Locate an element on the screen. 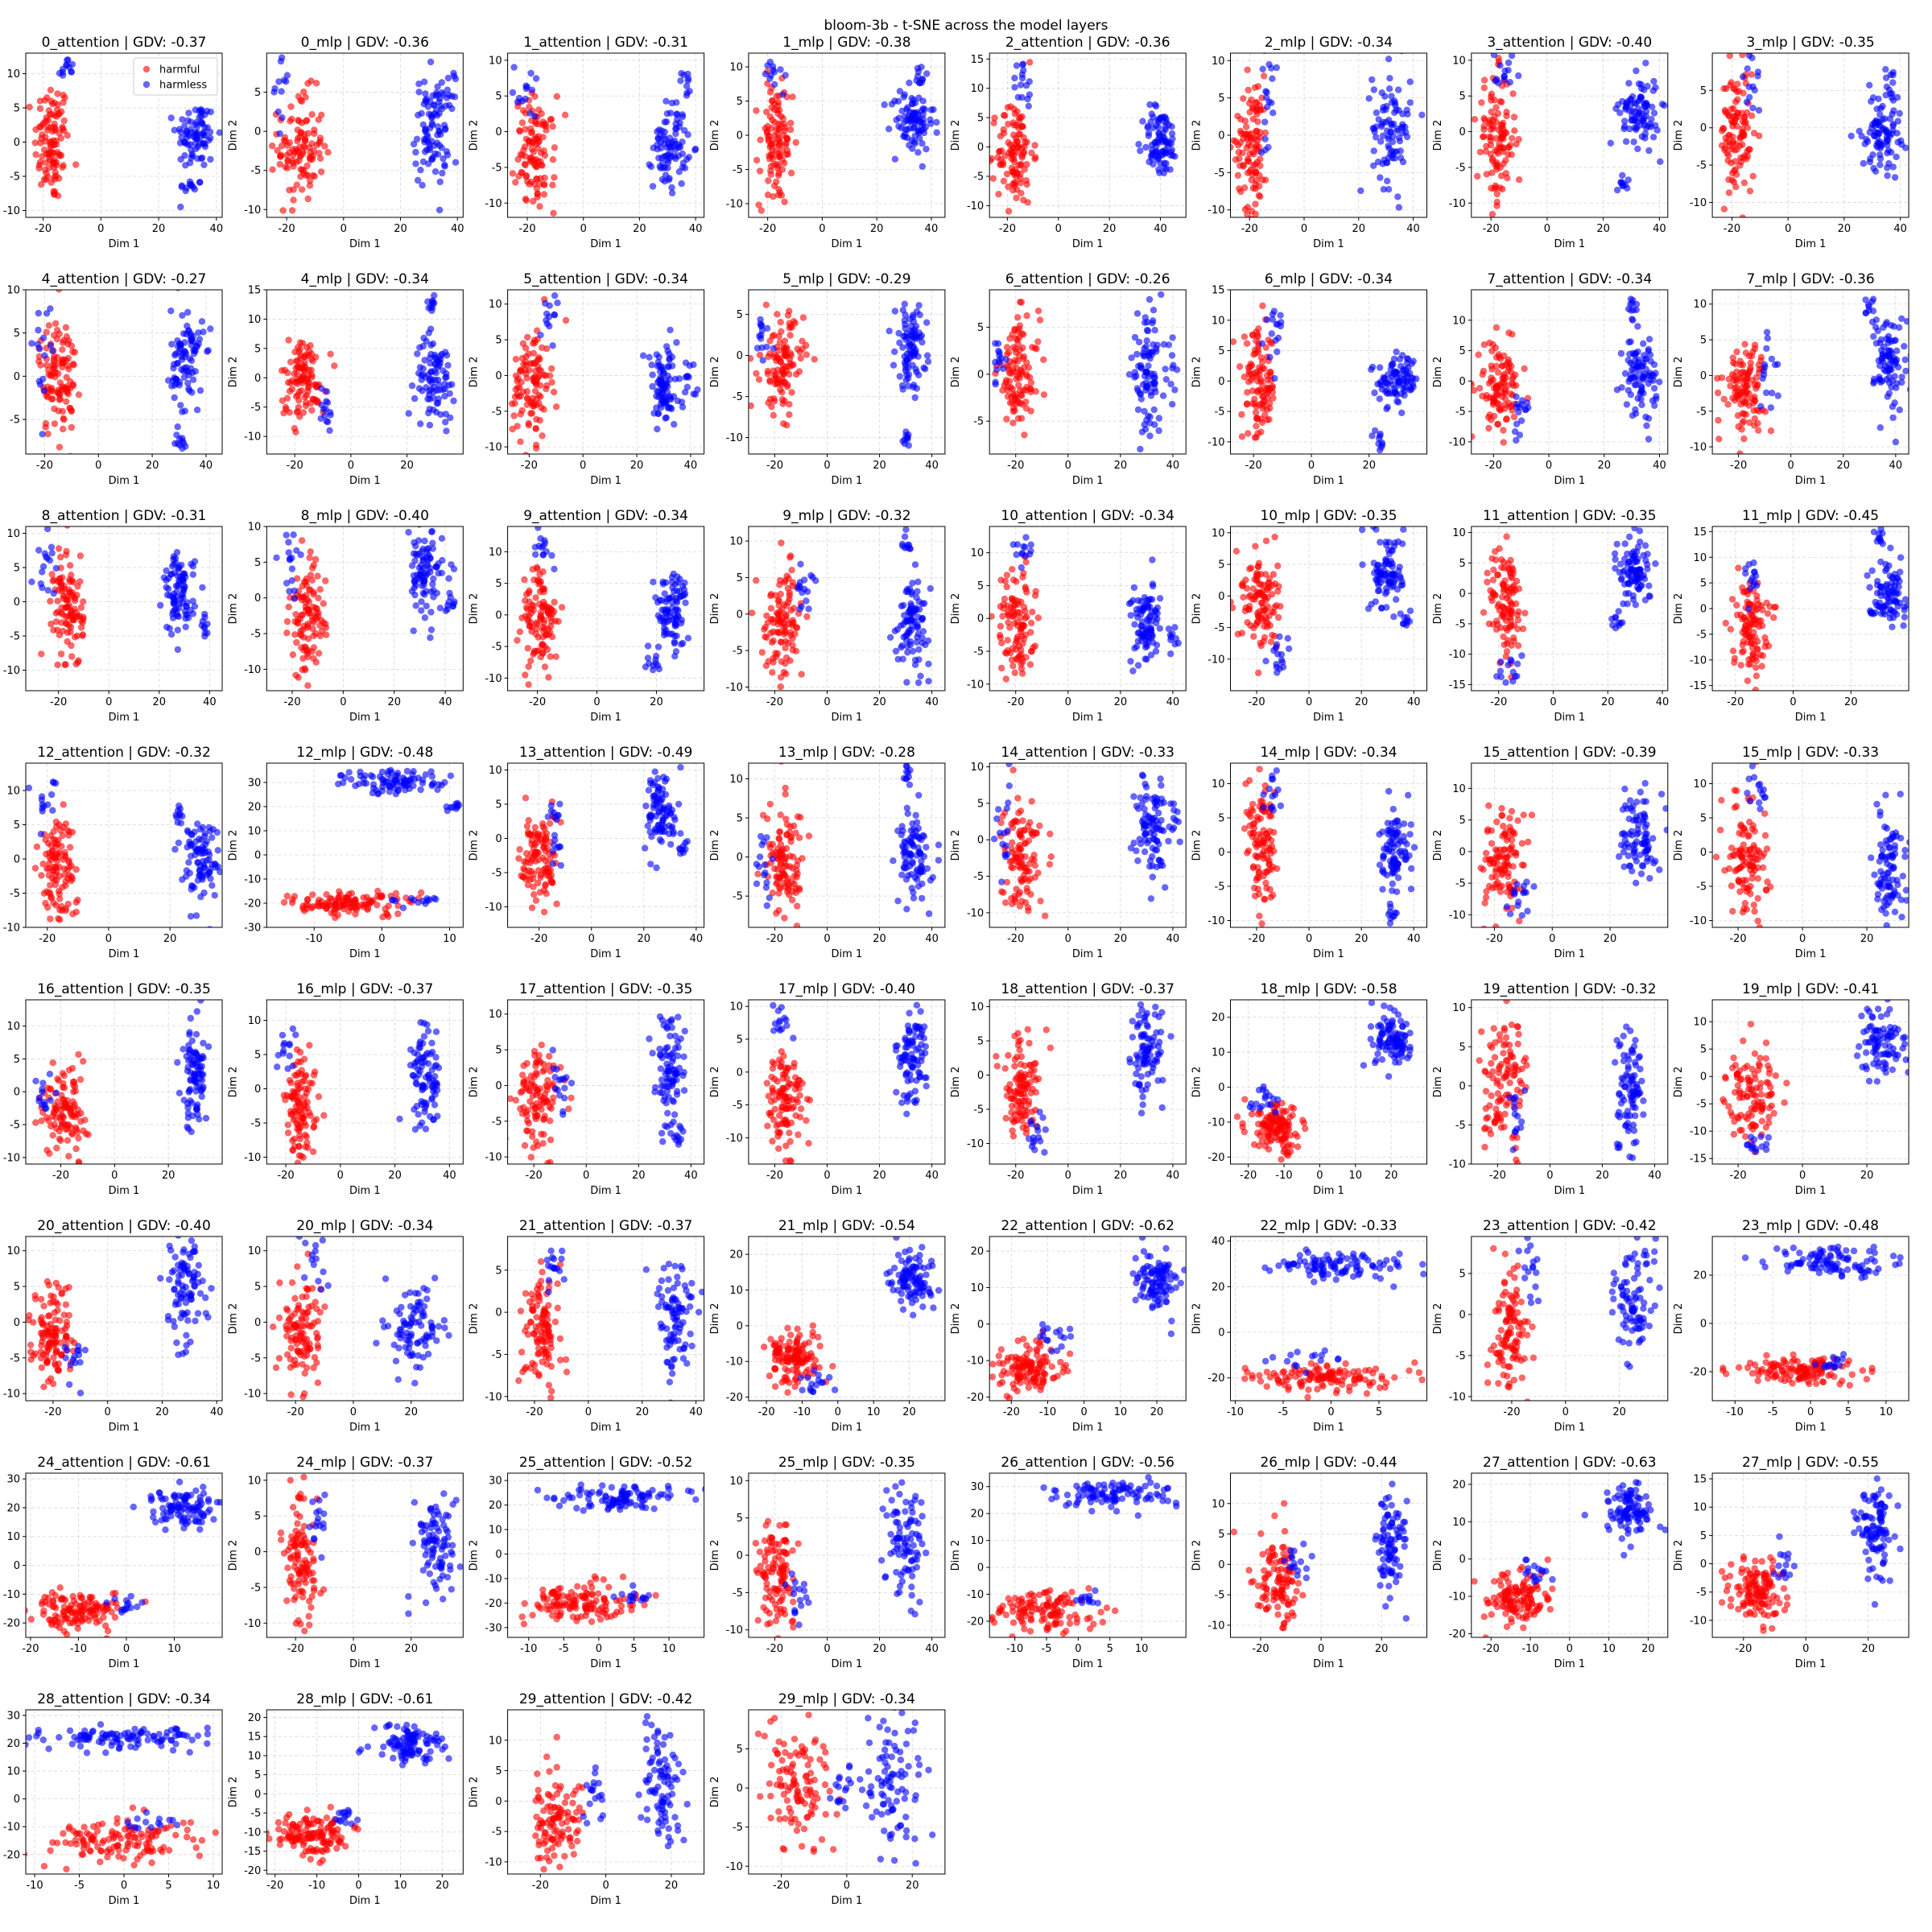 The height and width of the screenshot is (1932, 1932). y-tick-label: -5 is located at coordinates (255, 171).